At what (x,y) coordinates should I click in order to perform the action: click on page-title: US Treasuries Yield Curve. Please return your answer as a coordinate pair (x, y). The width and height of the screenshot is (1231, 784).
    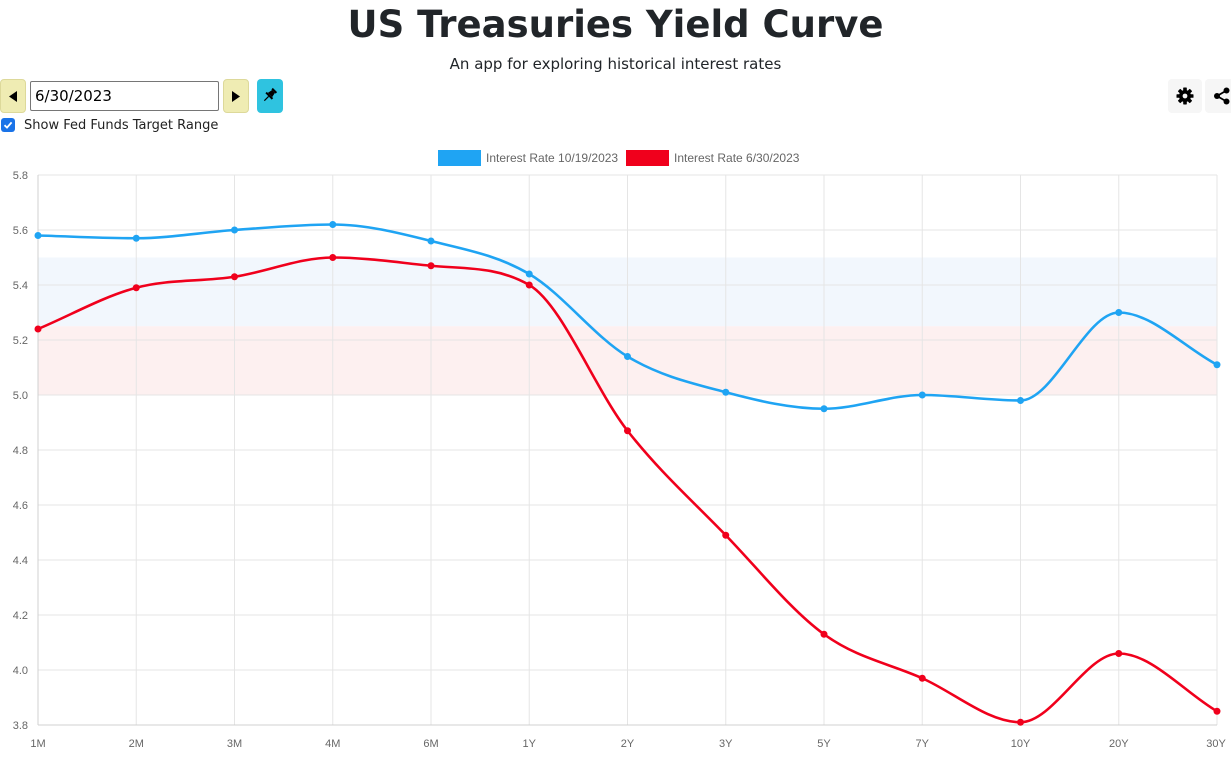
    Looking at the image, I should click on (615, 24).